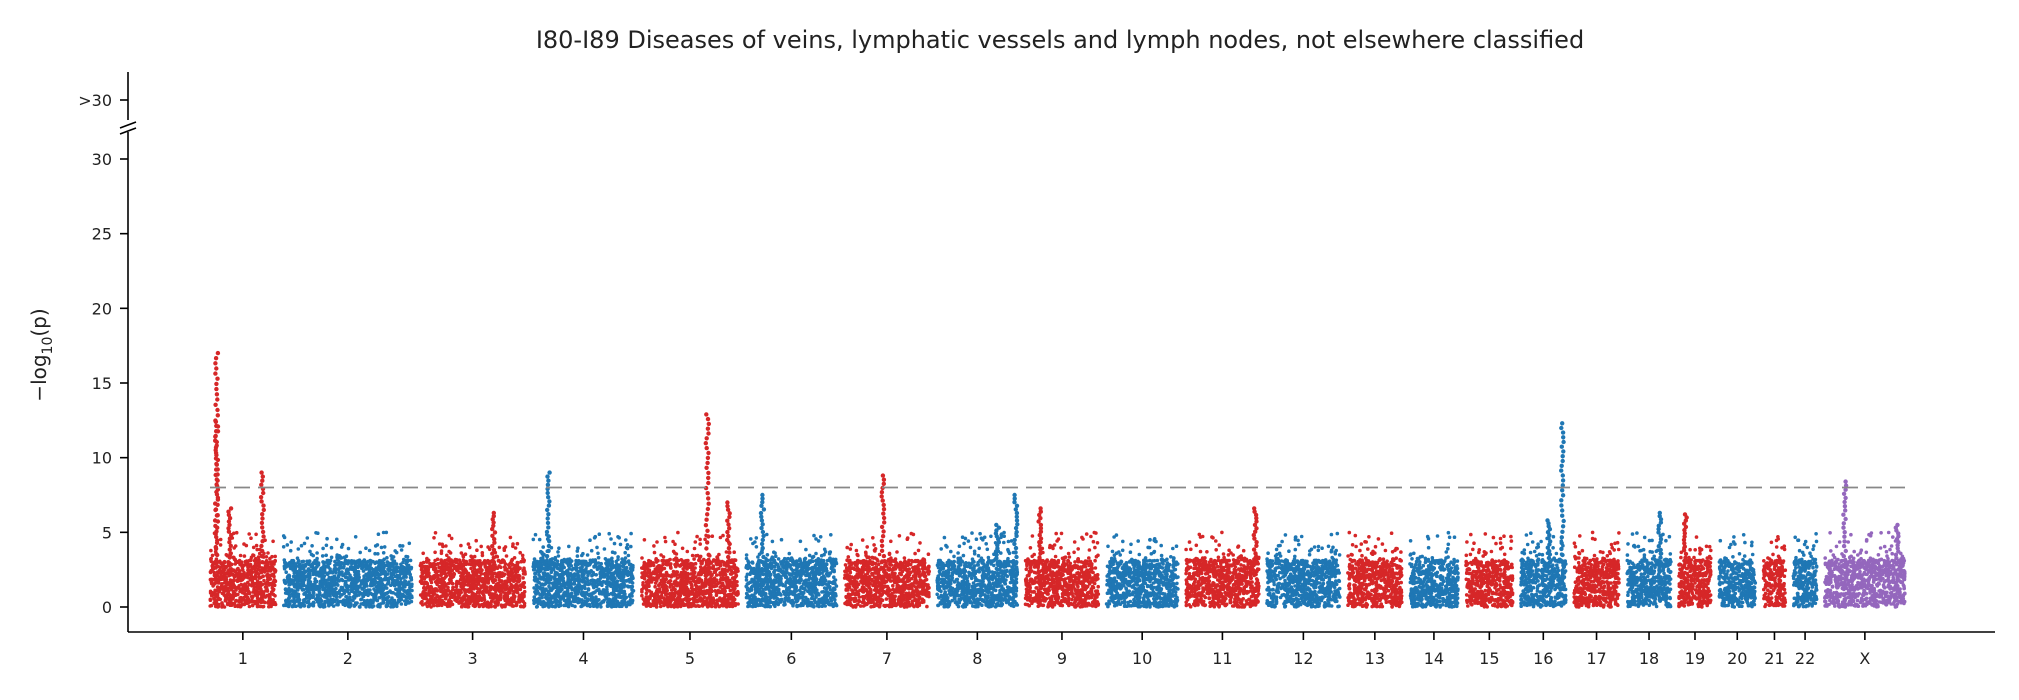 This screenshot has width=2019, height=700. Describe the element at coordinates (39, 322) in the screenshot. I see `y-axis-label-suffix: (p)` at that location.